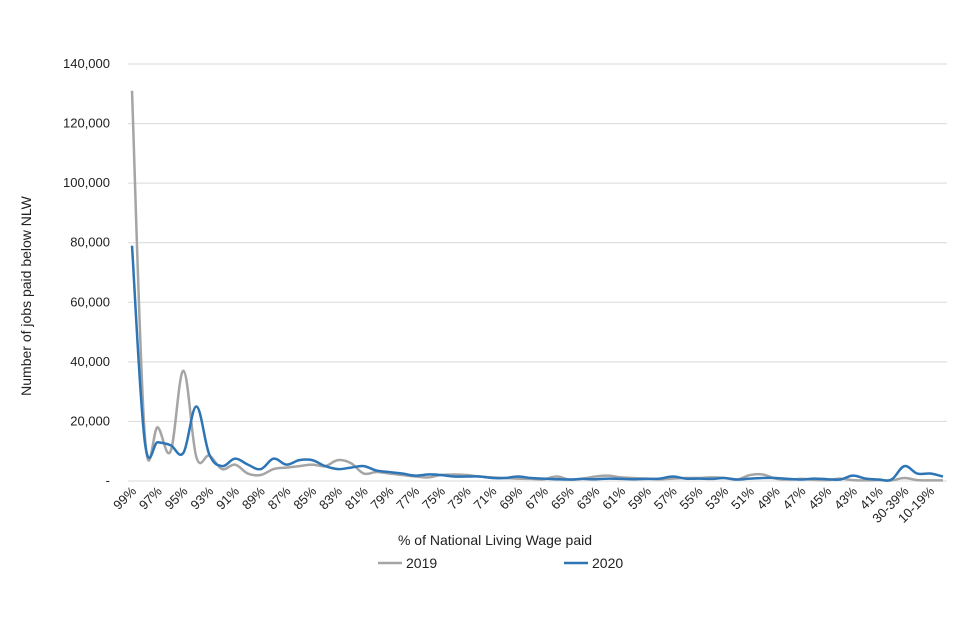 Image resolution: width=960 pixels, height=640 pixels. Describe the element at coordinates (86, 123) in the screenshot. I see `y-tick-label: 120,000` at that location.